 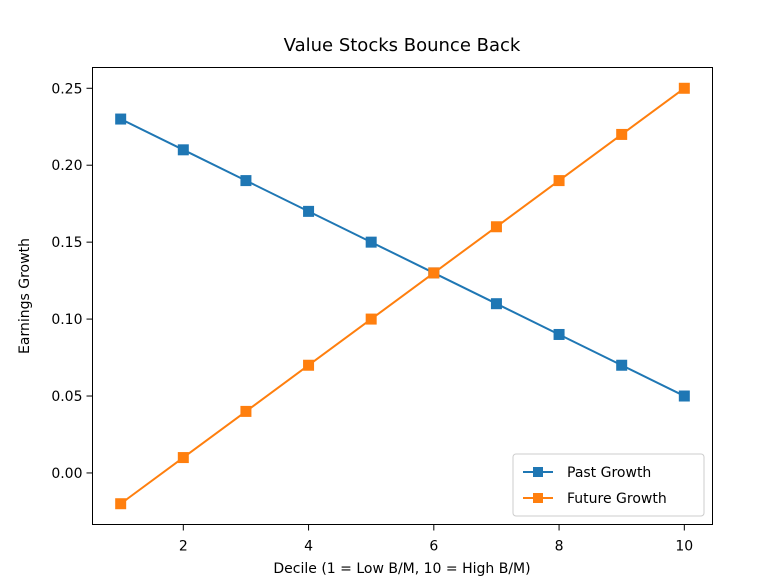 I want to click on y-tick-label: 0.05, so click(x=66, y=397).